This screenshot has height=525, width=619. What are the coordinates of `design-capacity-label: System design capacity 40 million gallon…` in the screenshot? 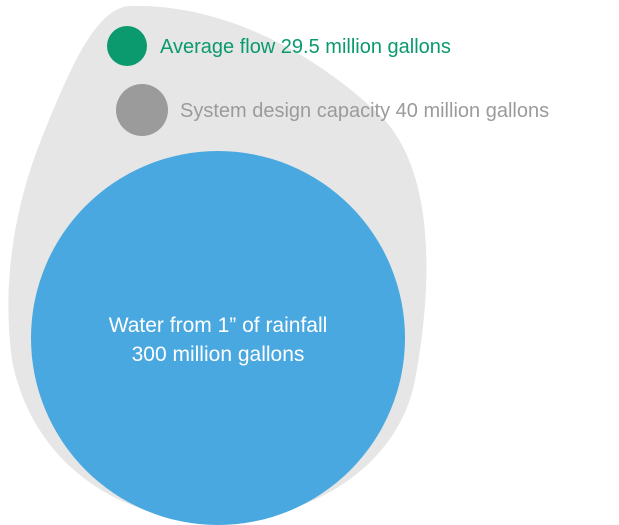 It's located at (364, 111).